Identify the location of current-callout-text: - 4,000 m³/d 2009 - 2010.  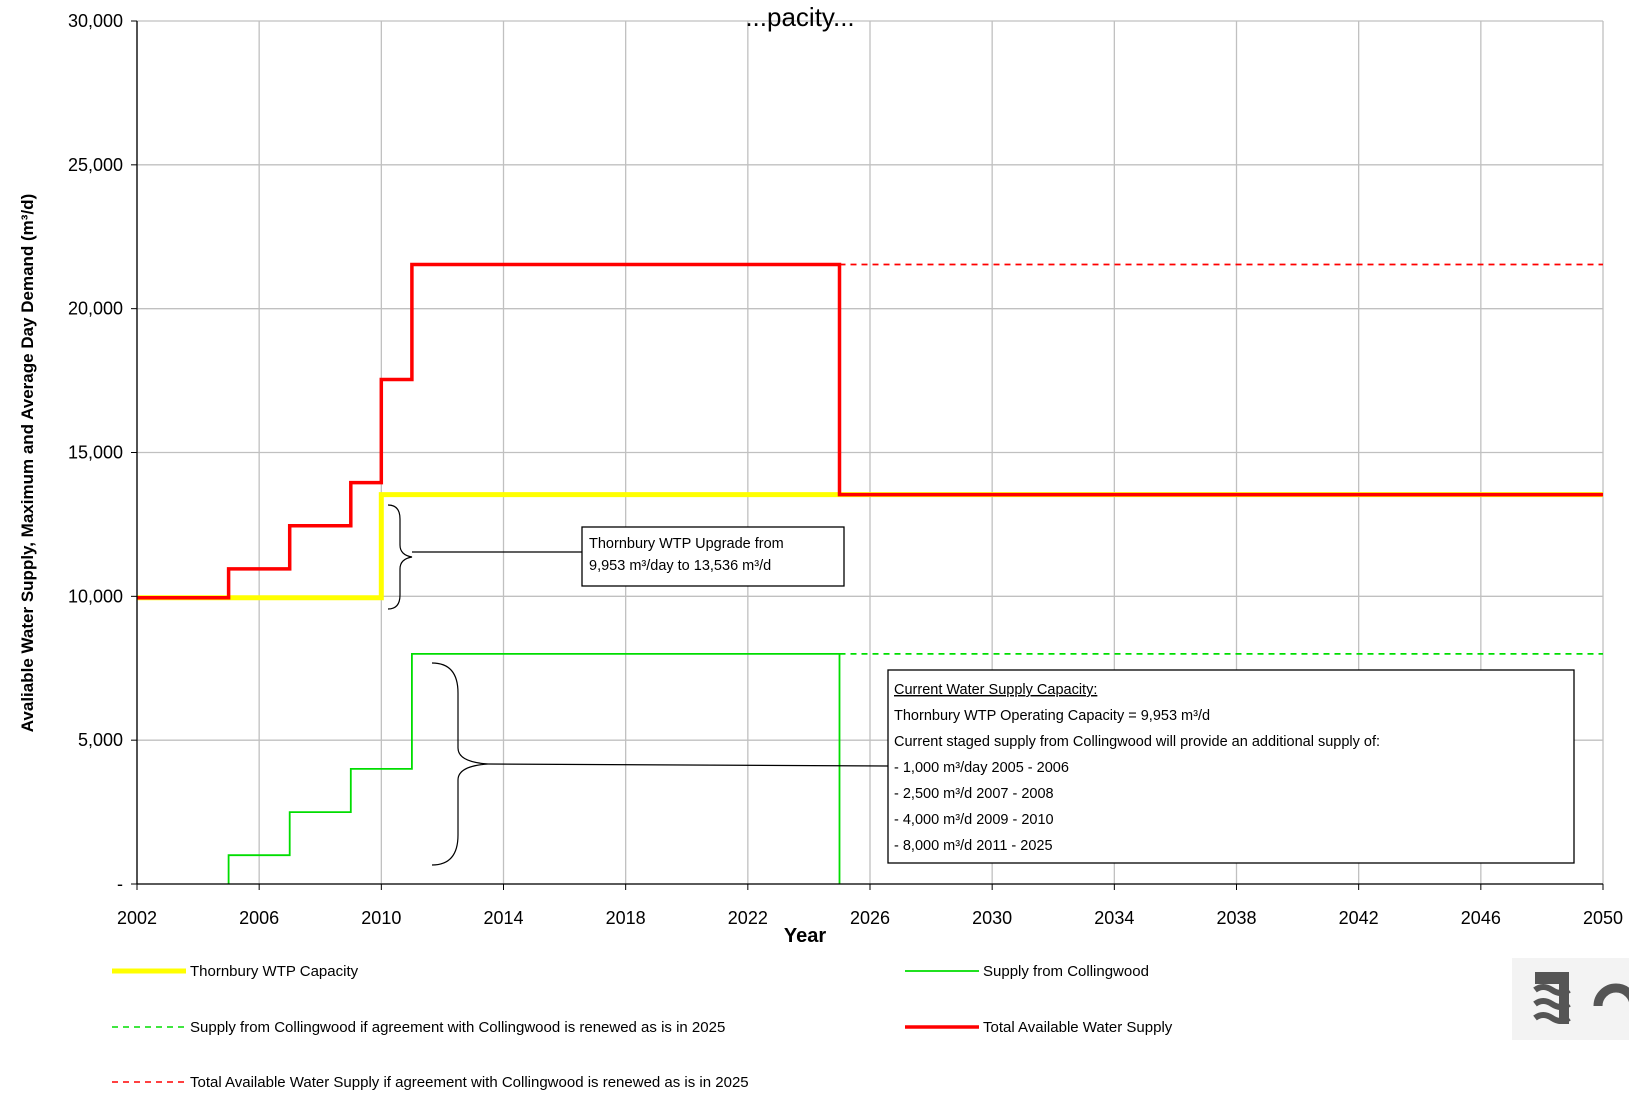
(974, 820).